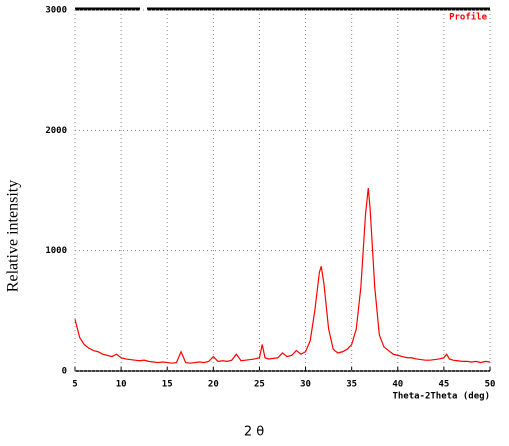 The width and height of the screenshot is (509, 446). I want to click on x-tick-label: 45, so click(443, 385).